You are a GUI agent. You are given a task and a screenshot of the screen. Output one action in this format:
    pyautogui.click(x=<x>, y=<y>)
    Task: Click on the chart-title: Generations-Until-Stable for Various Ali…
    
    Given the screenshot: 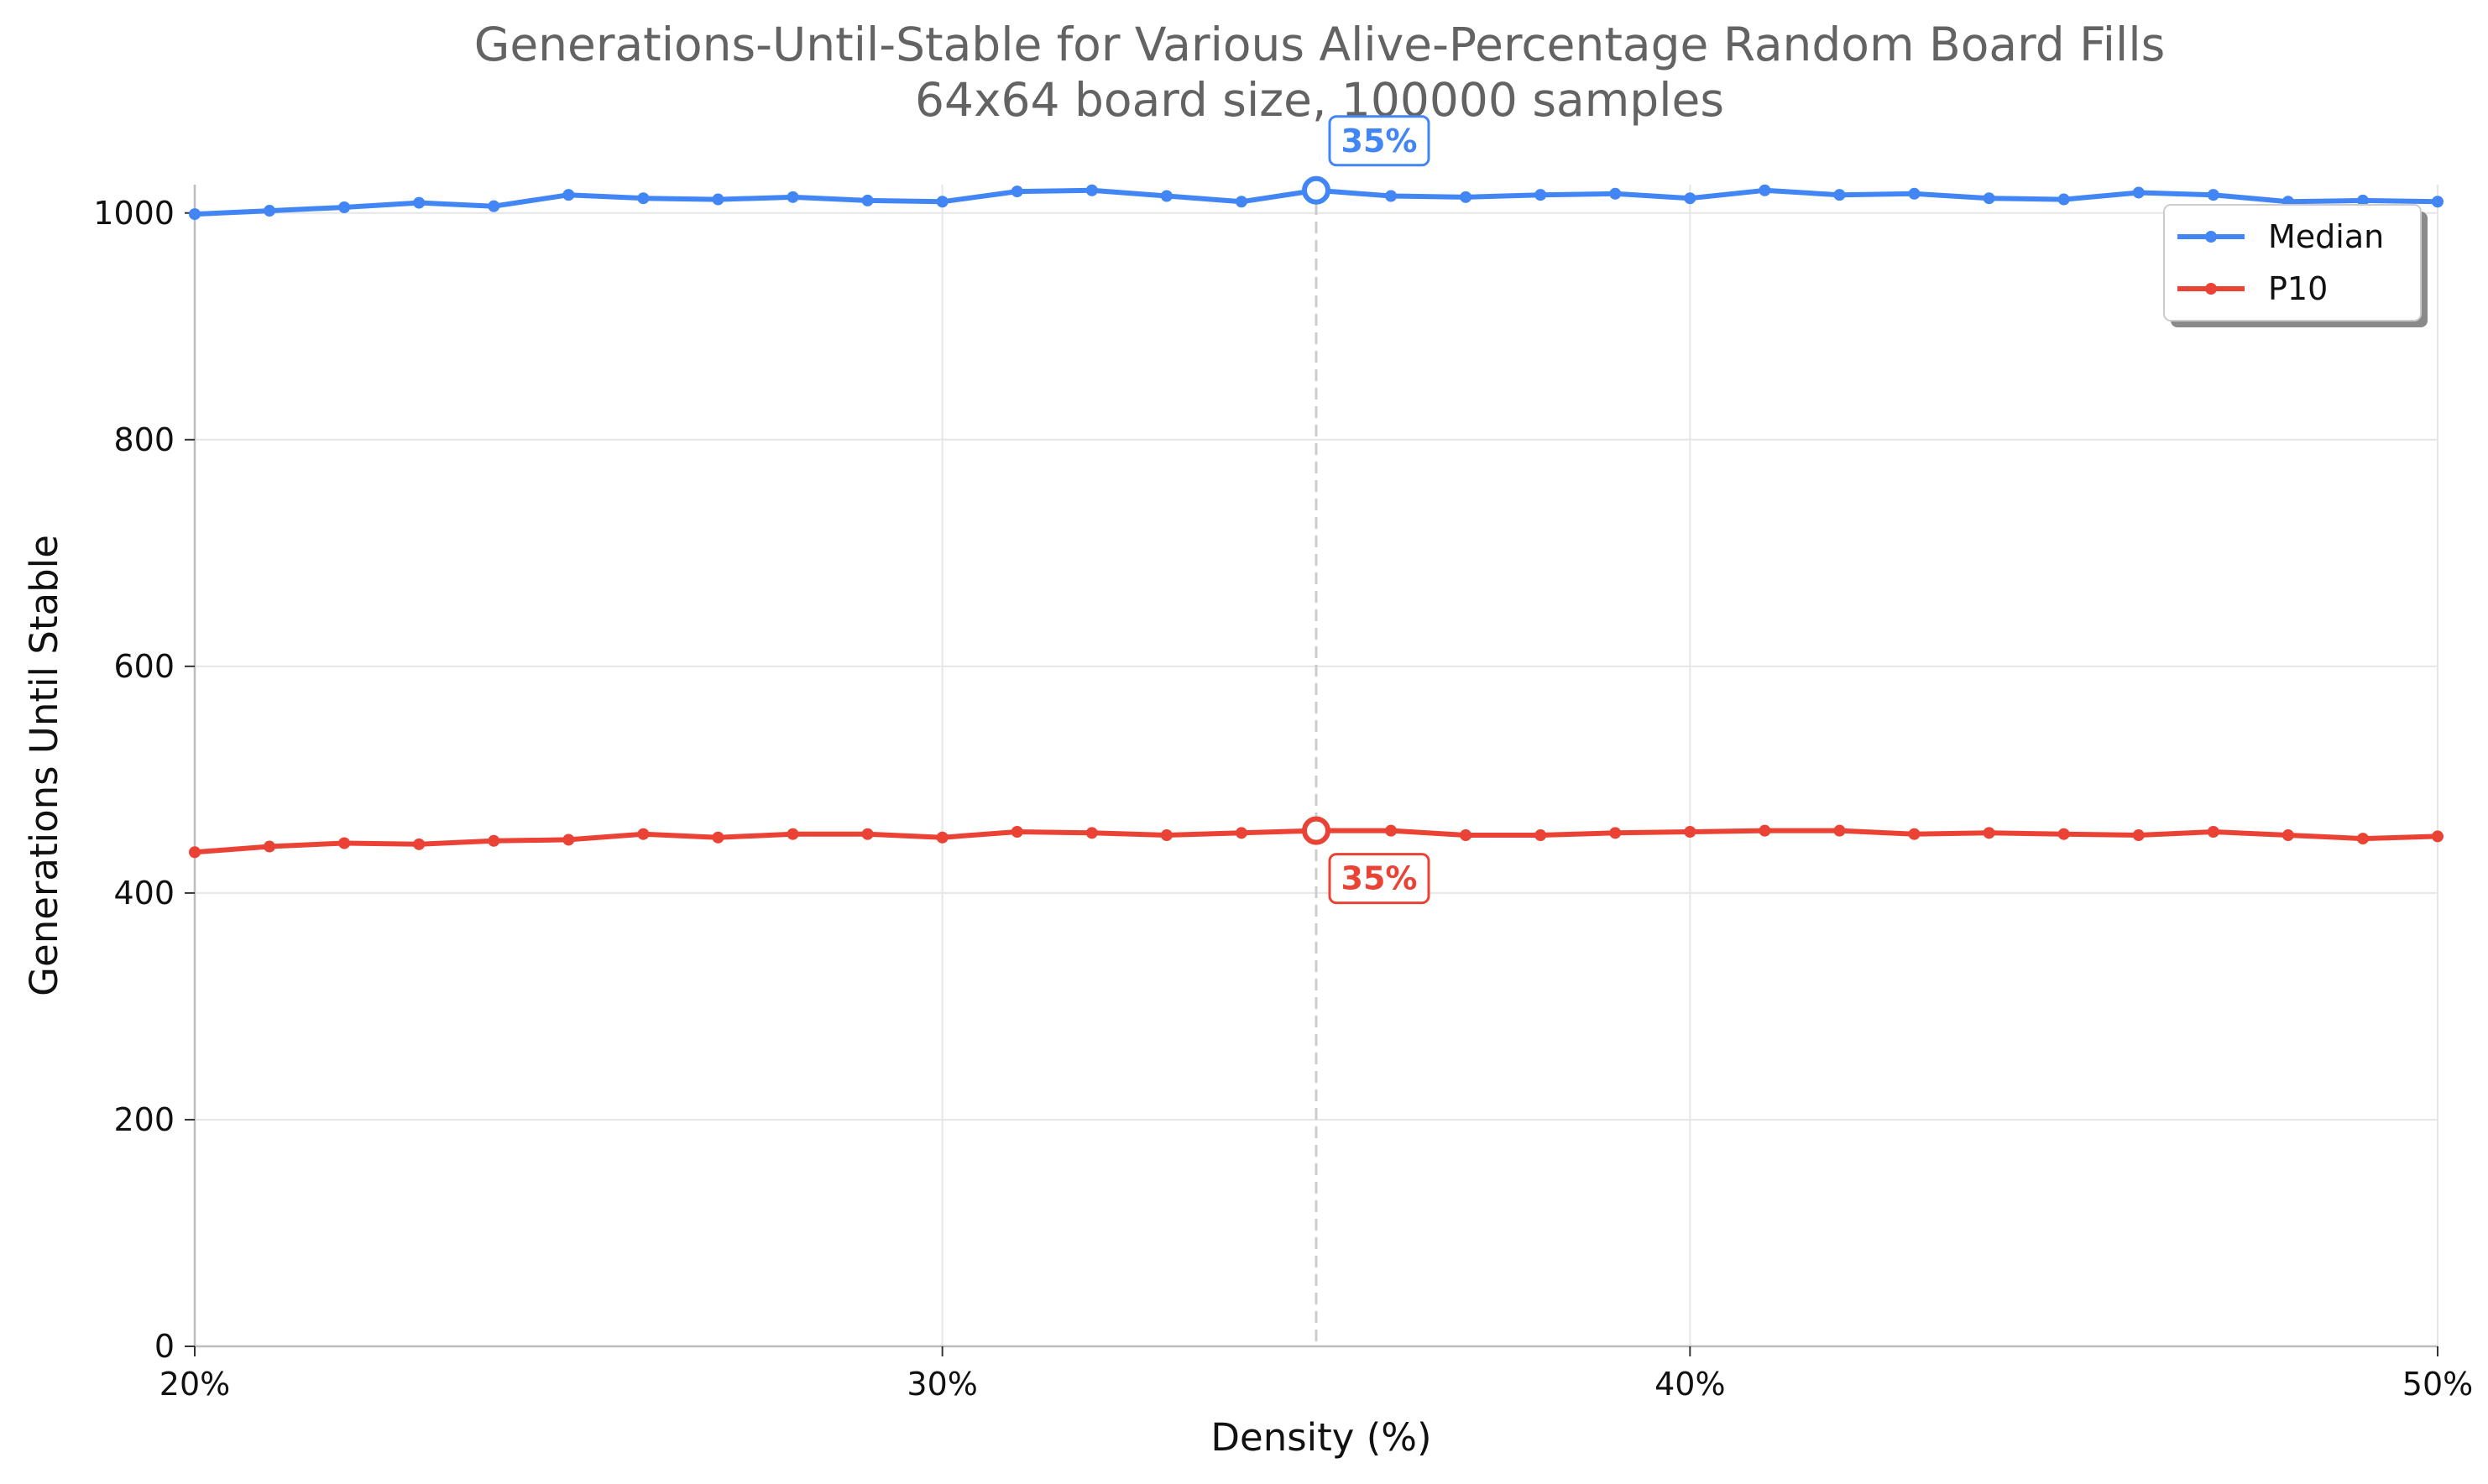 What is the action you would take?
    pyautogui.click(x=1320, y=44)
    